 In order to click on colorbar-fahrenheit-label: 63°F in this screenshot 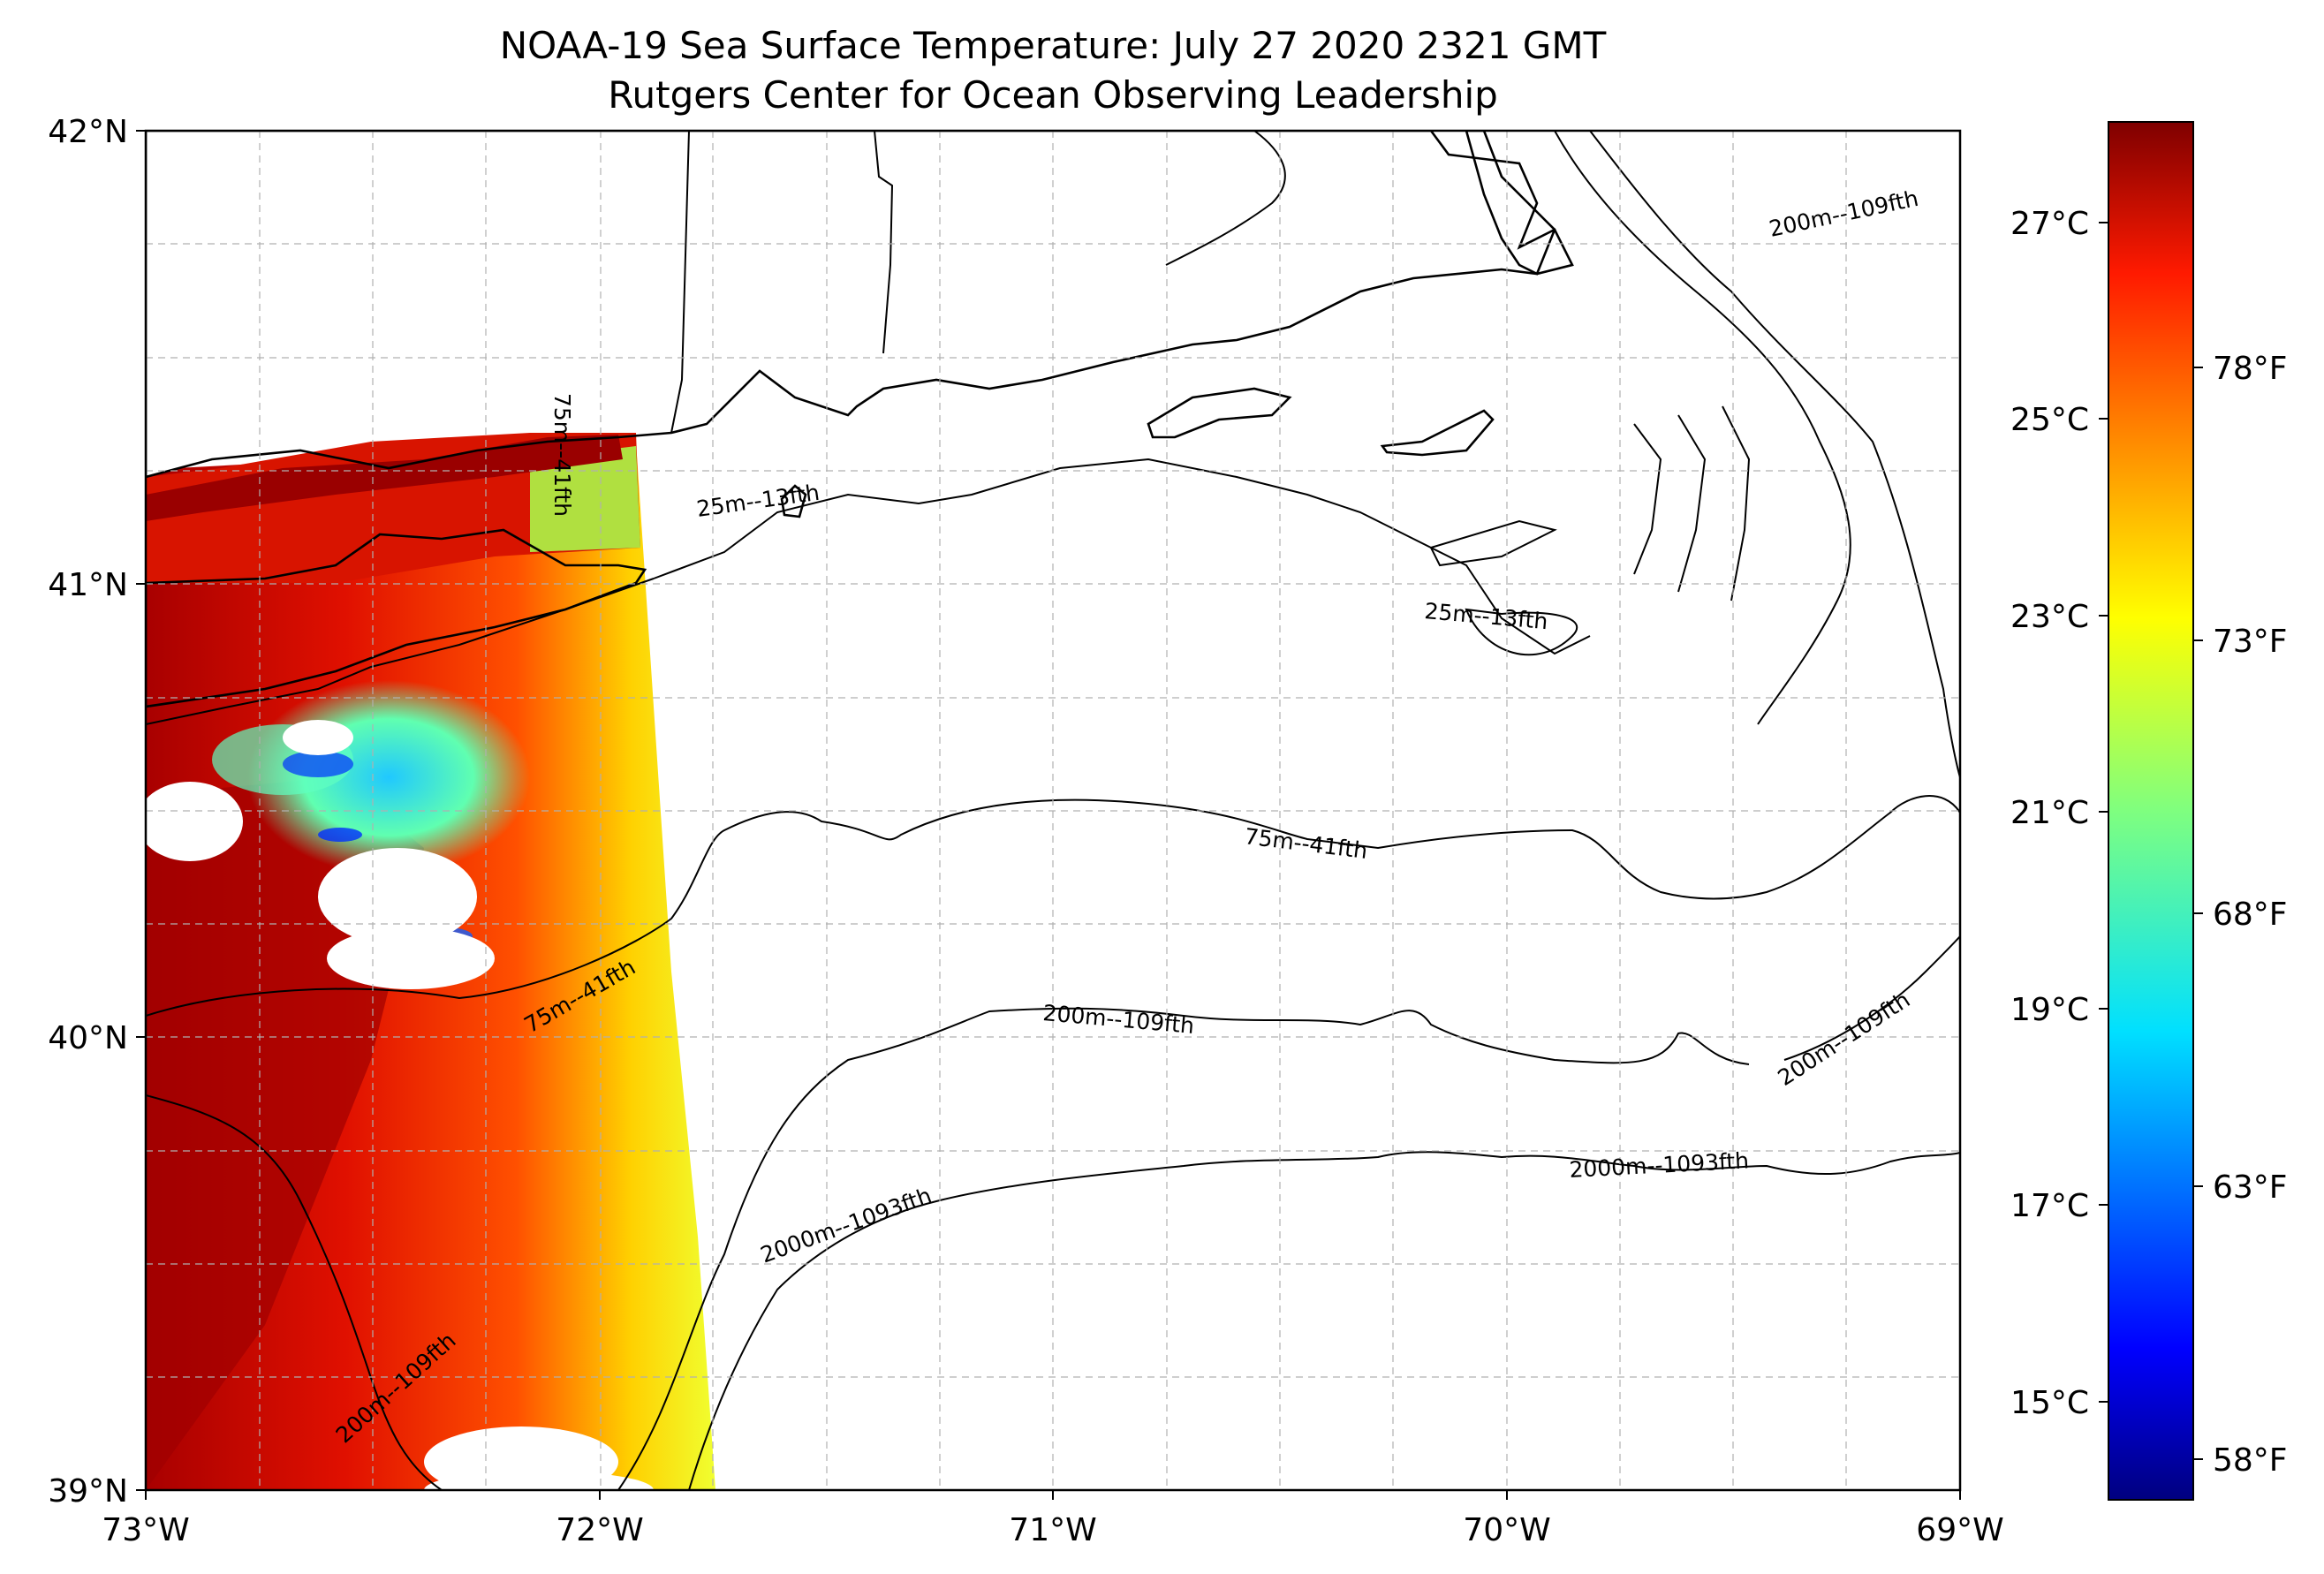, I will do `click(2250, 1187)`.